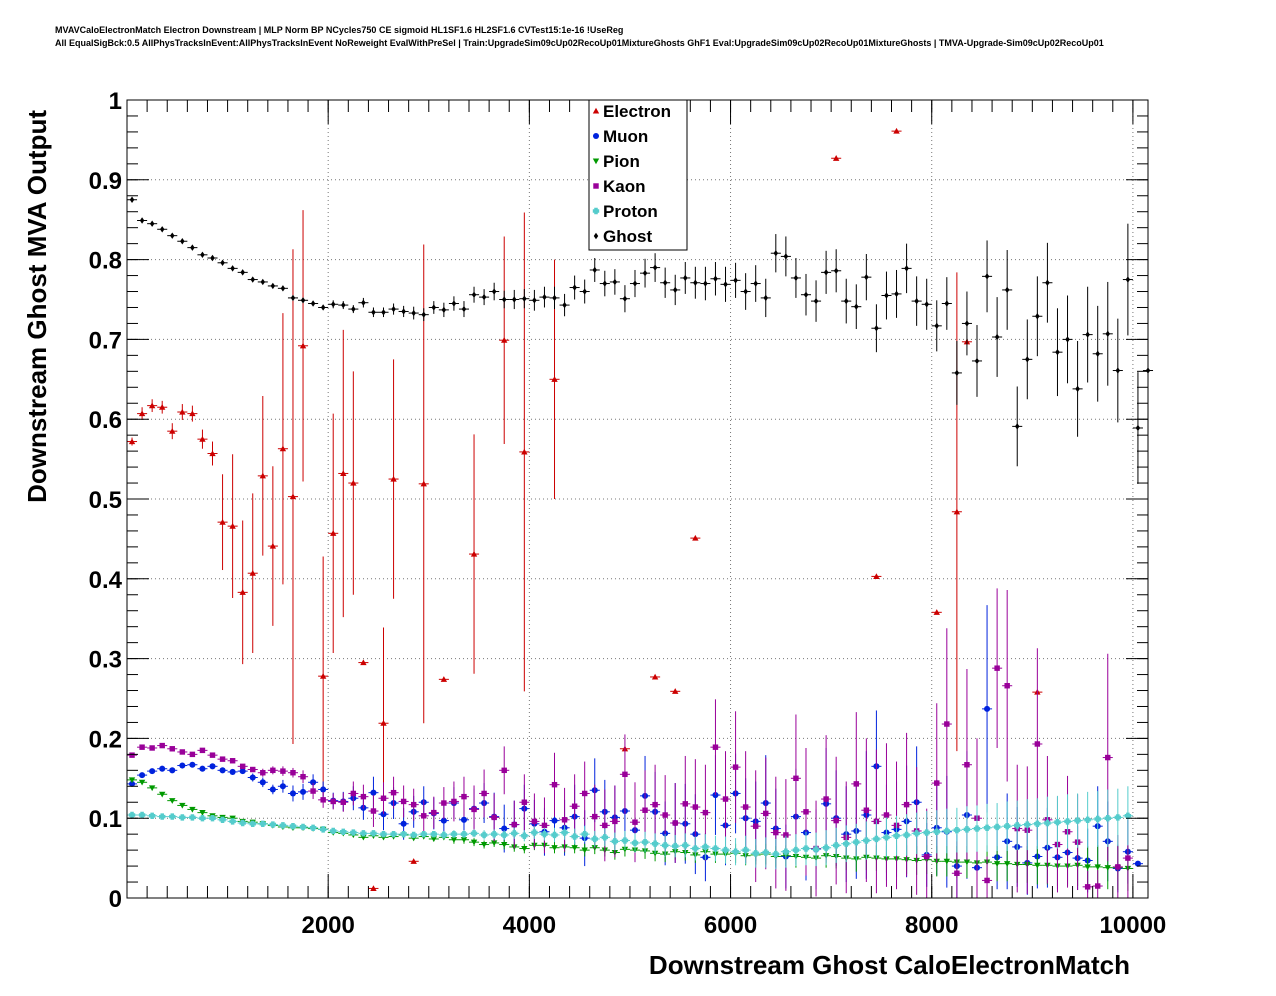  I want to click on pion-point, so click(152, 788).